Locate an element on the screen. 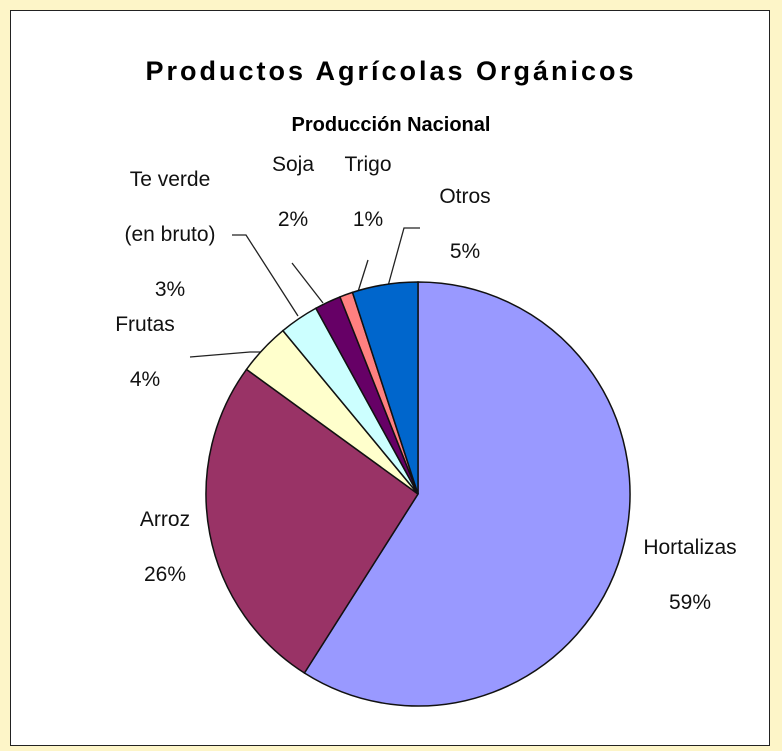 The image size is (782, 751). value-label: 4% is located at coordinates (145, 379).